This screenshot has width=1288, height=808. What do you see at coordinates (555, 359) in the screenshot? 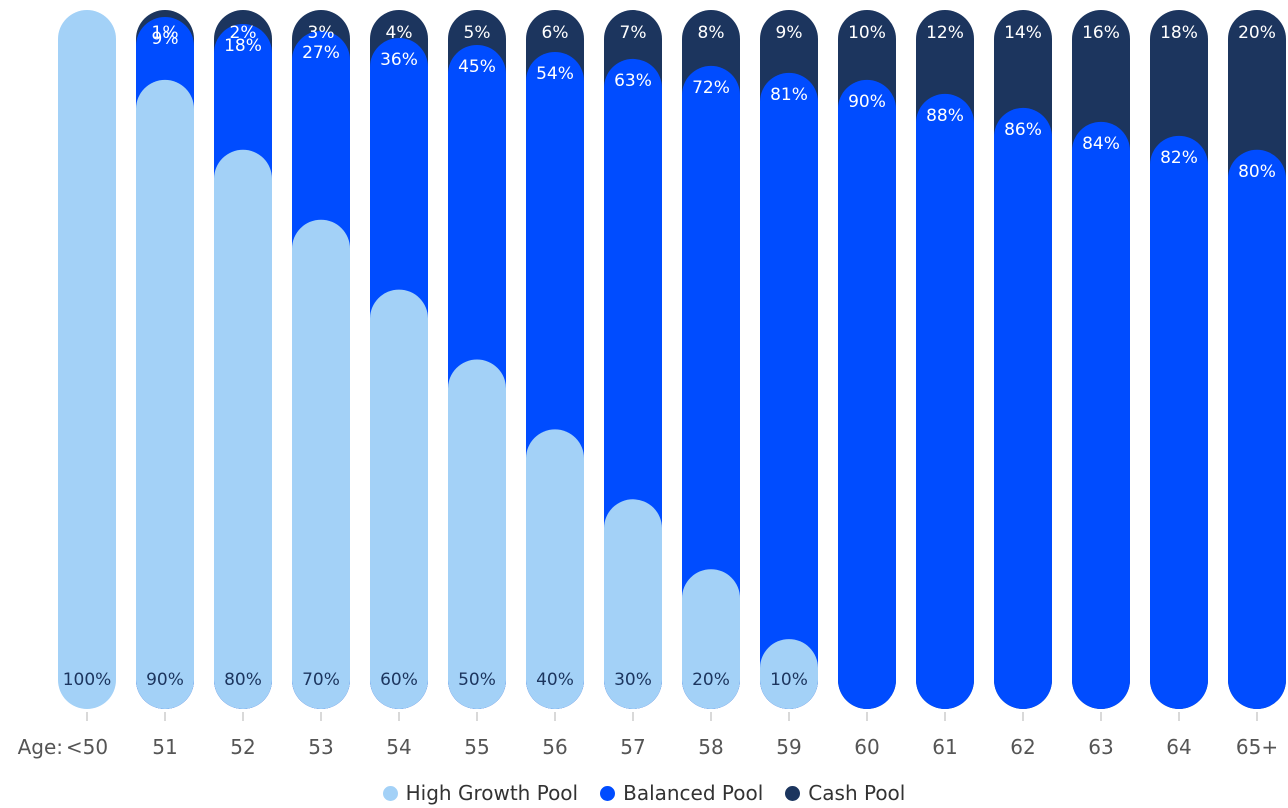
I see `bar-group-6: 40% 54% 6%` at bounding box center [555, 359].